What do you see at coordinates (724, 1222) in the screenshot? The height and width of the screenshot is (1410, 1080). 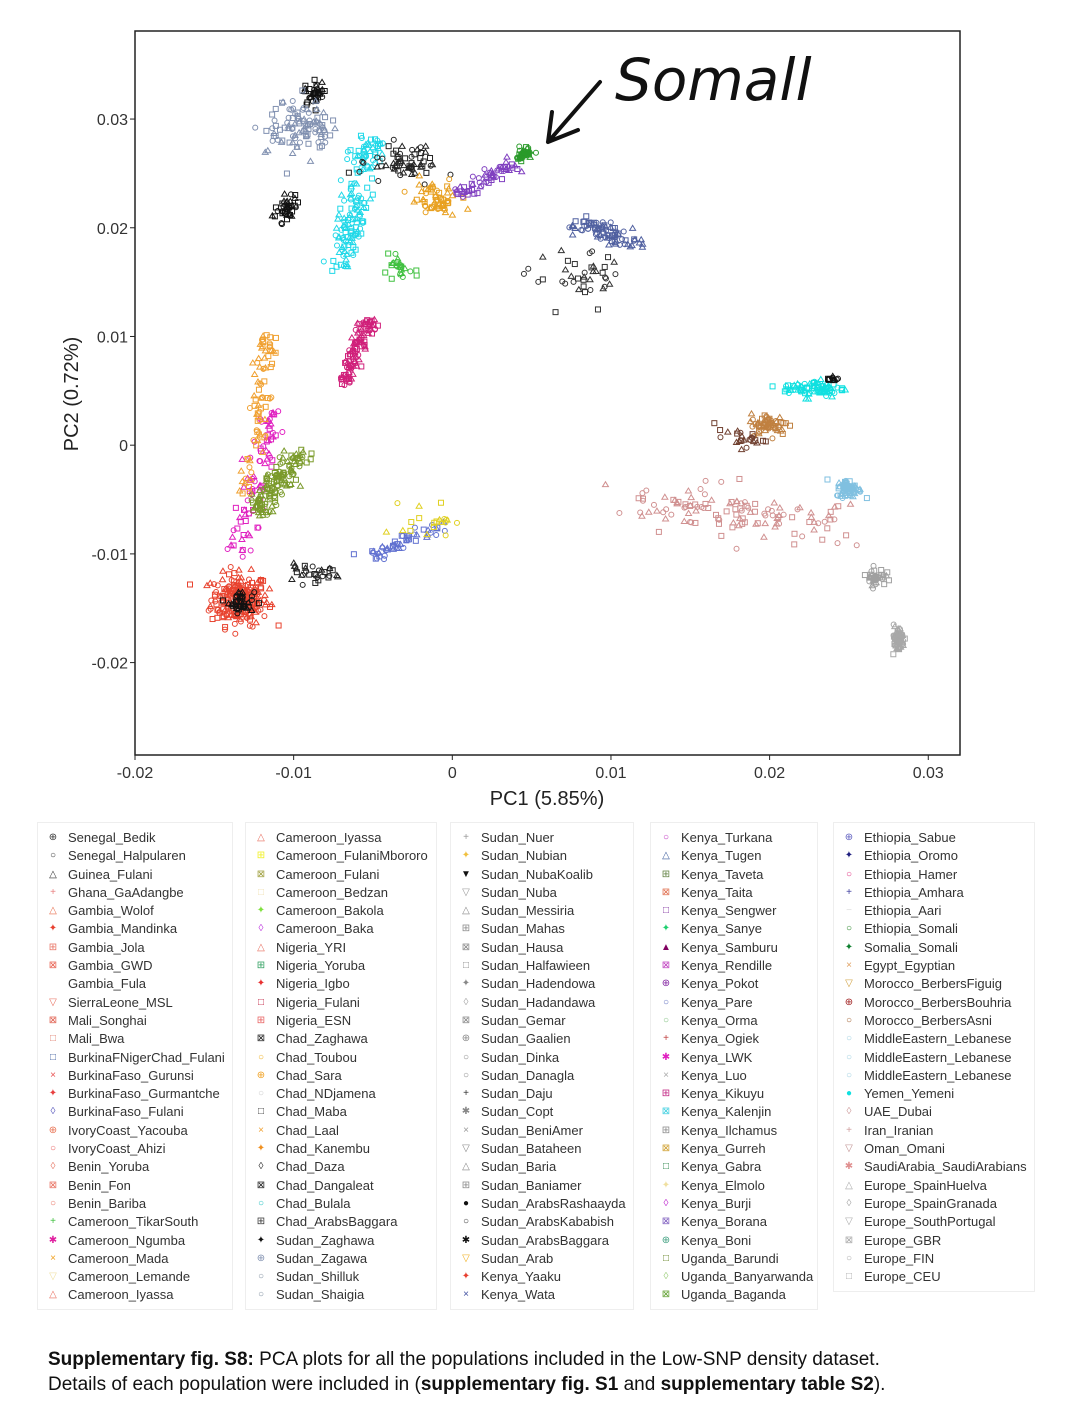 I see `legend-label: Kenya_Borana` at bounding box center [724, 1222].